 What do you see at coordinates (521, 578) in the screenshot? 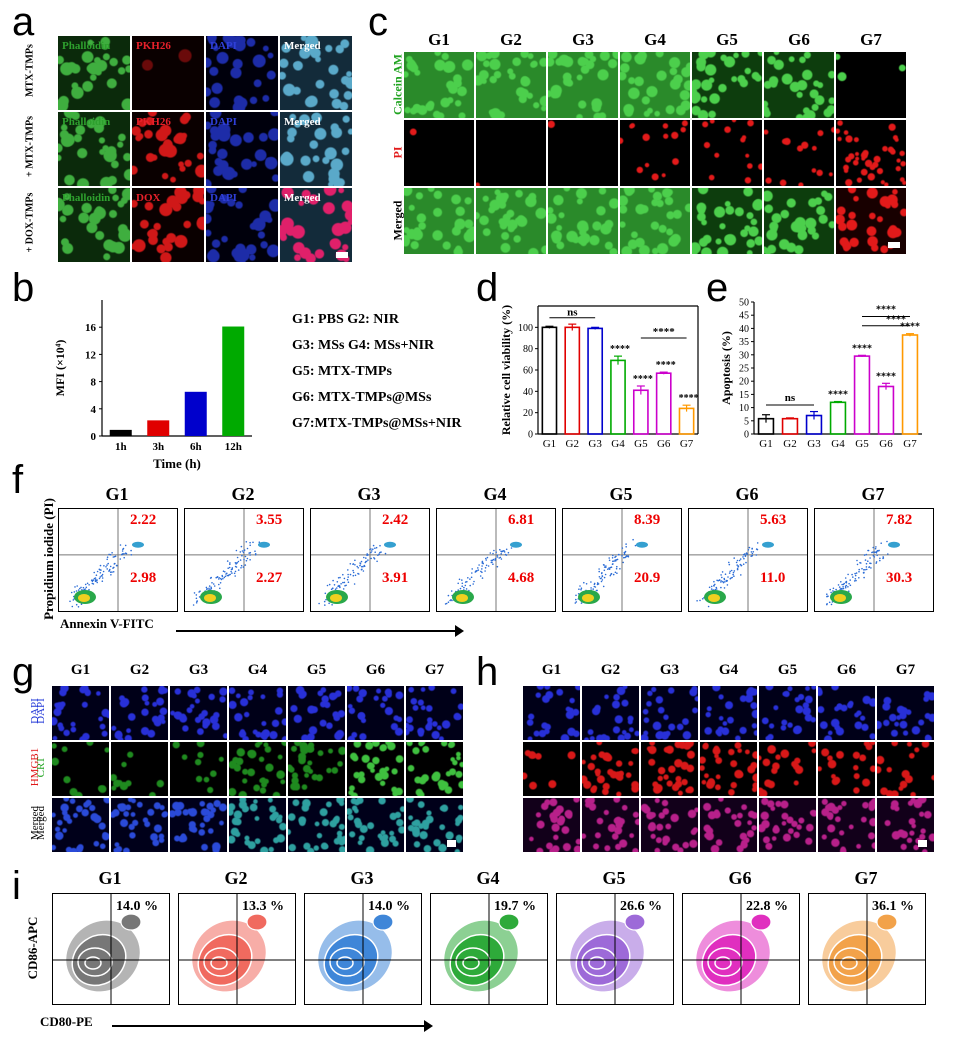
I see `panel-f-lower-3: 4.68` at bounding box center [521, 578].